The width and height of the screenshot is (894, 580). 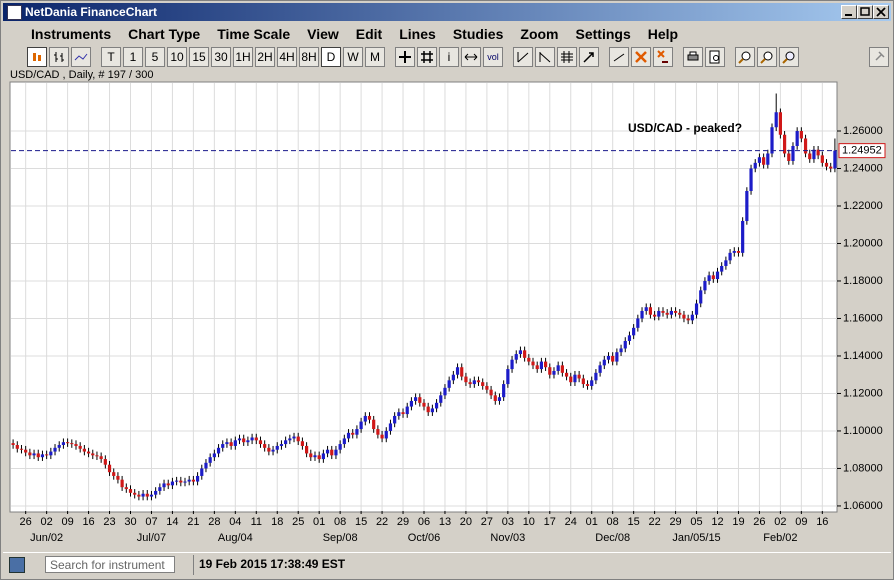 I want to click on candle-chart-button, so click(x=37, y=57).